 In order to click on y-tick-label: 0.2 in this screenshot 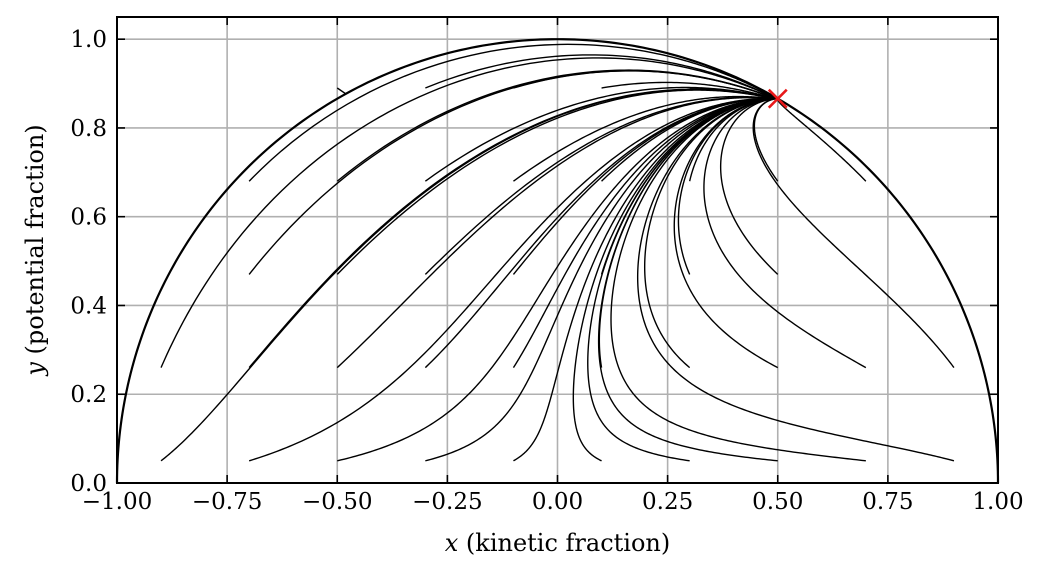, I will do `click(88, 395)`.